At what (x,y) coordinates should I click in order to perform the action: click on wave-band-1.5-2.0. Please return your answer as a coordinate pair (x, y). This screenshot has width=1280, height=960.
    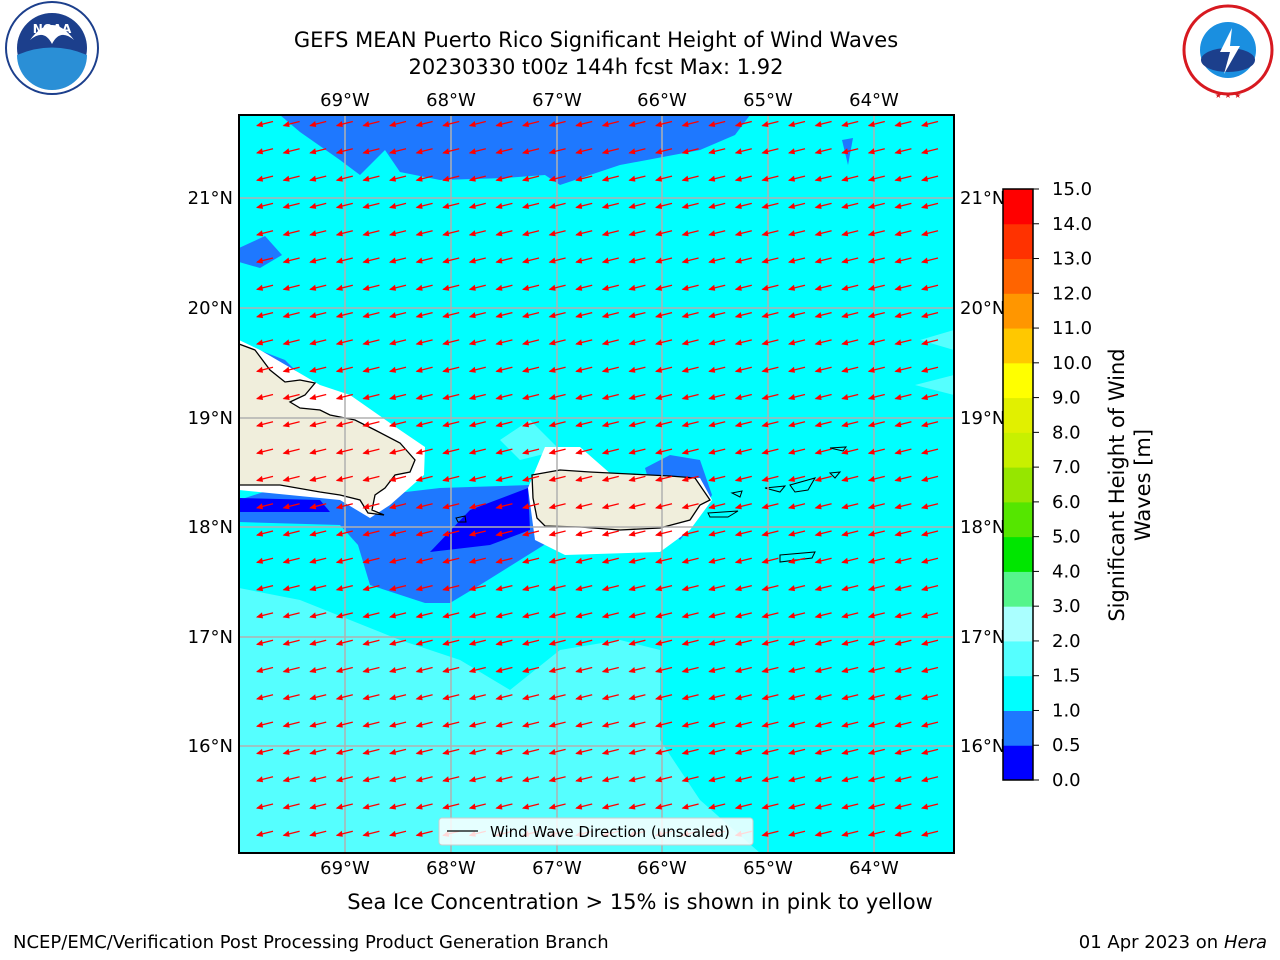
    Looking at the image, I should click on (499, 720).